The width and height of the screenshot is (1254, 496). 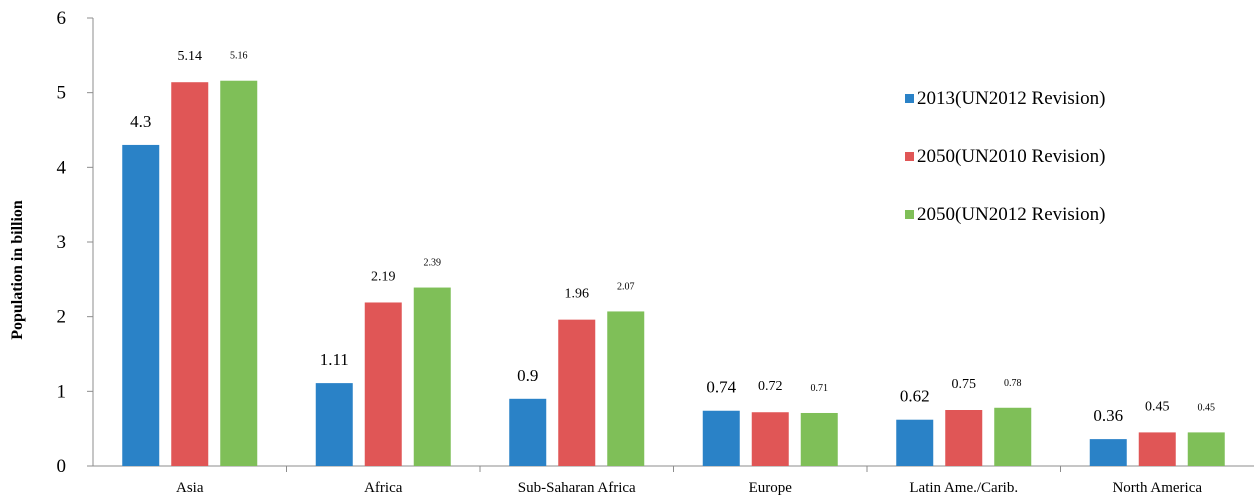 What do you see at coordinates (62, 242) in the screenshot?
I see `y-tick-label: 3` at bounding box center [62, 242].